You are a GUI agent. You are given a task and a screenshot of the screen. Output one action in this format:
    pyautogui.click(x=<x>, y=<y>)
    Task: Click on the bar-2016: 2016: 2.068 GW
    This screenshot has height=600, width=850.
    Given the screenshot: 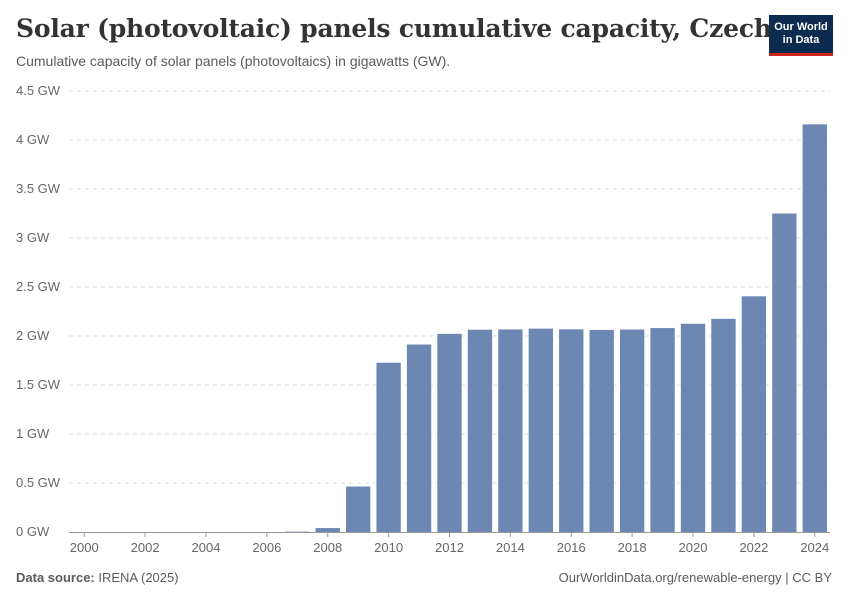 What is the action you would take?
    pyautogui.click(x=571, y=430)
    